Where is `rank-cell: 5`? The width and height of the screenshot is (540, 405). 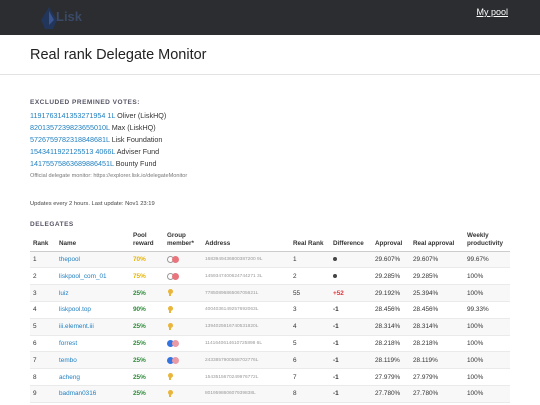
rank-cell: 5 is located at coordinates (43, 327).